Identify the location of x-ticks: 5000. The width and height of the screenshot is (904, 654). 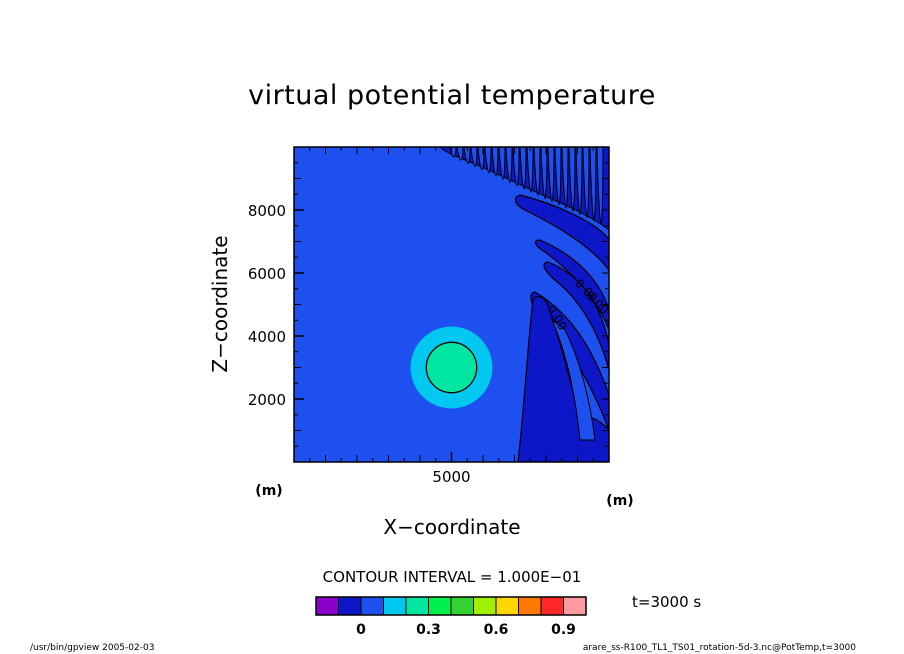
(451, 469).